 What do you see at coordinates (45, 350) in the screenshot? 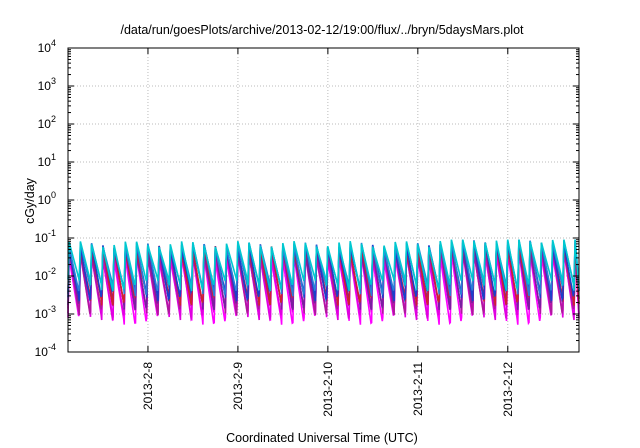
I see `y-tick-label: 10⁻⁴` at bounding box center [45, 350].